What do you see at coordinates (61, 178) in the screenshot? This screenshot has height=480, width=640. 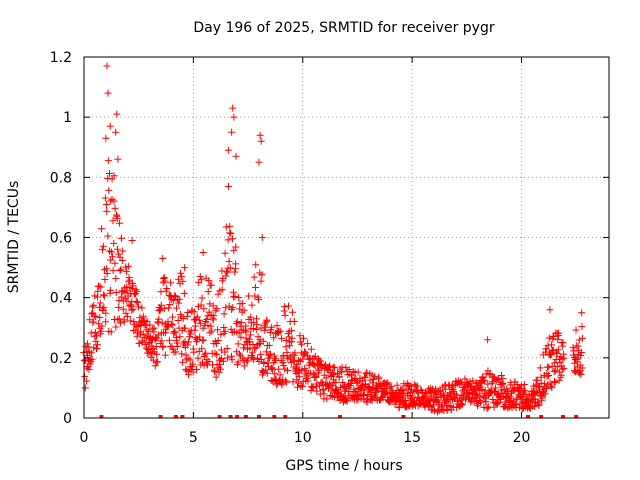 I see `y-tick-label: 0.8` at bounding box center [61, 178].